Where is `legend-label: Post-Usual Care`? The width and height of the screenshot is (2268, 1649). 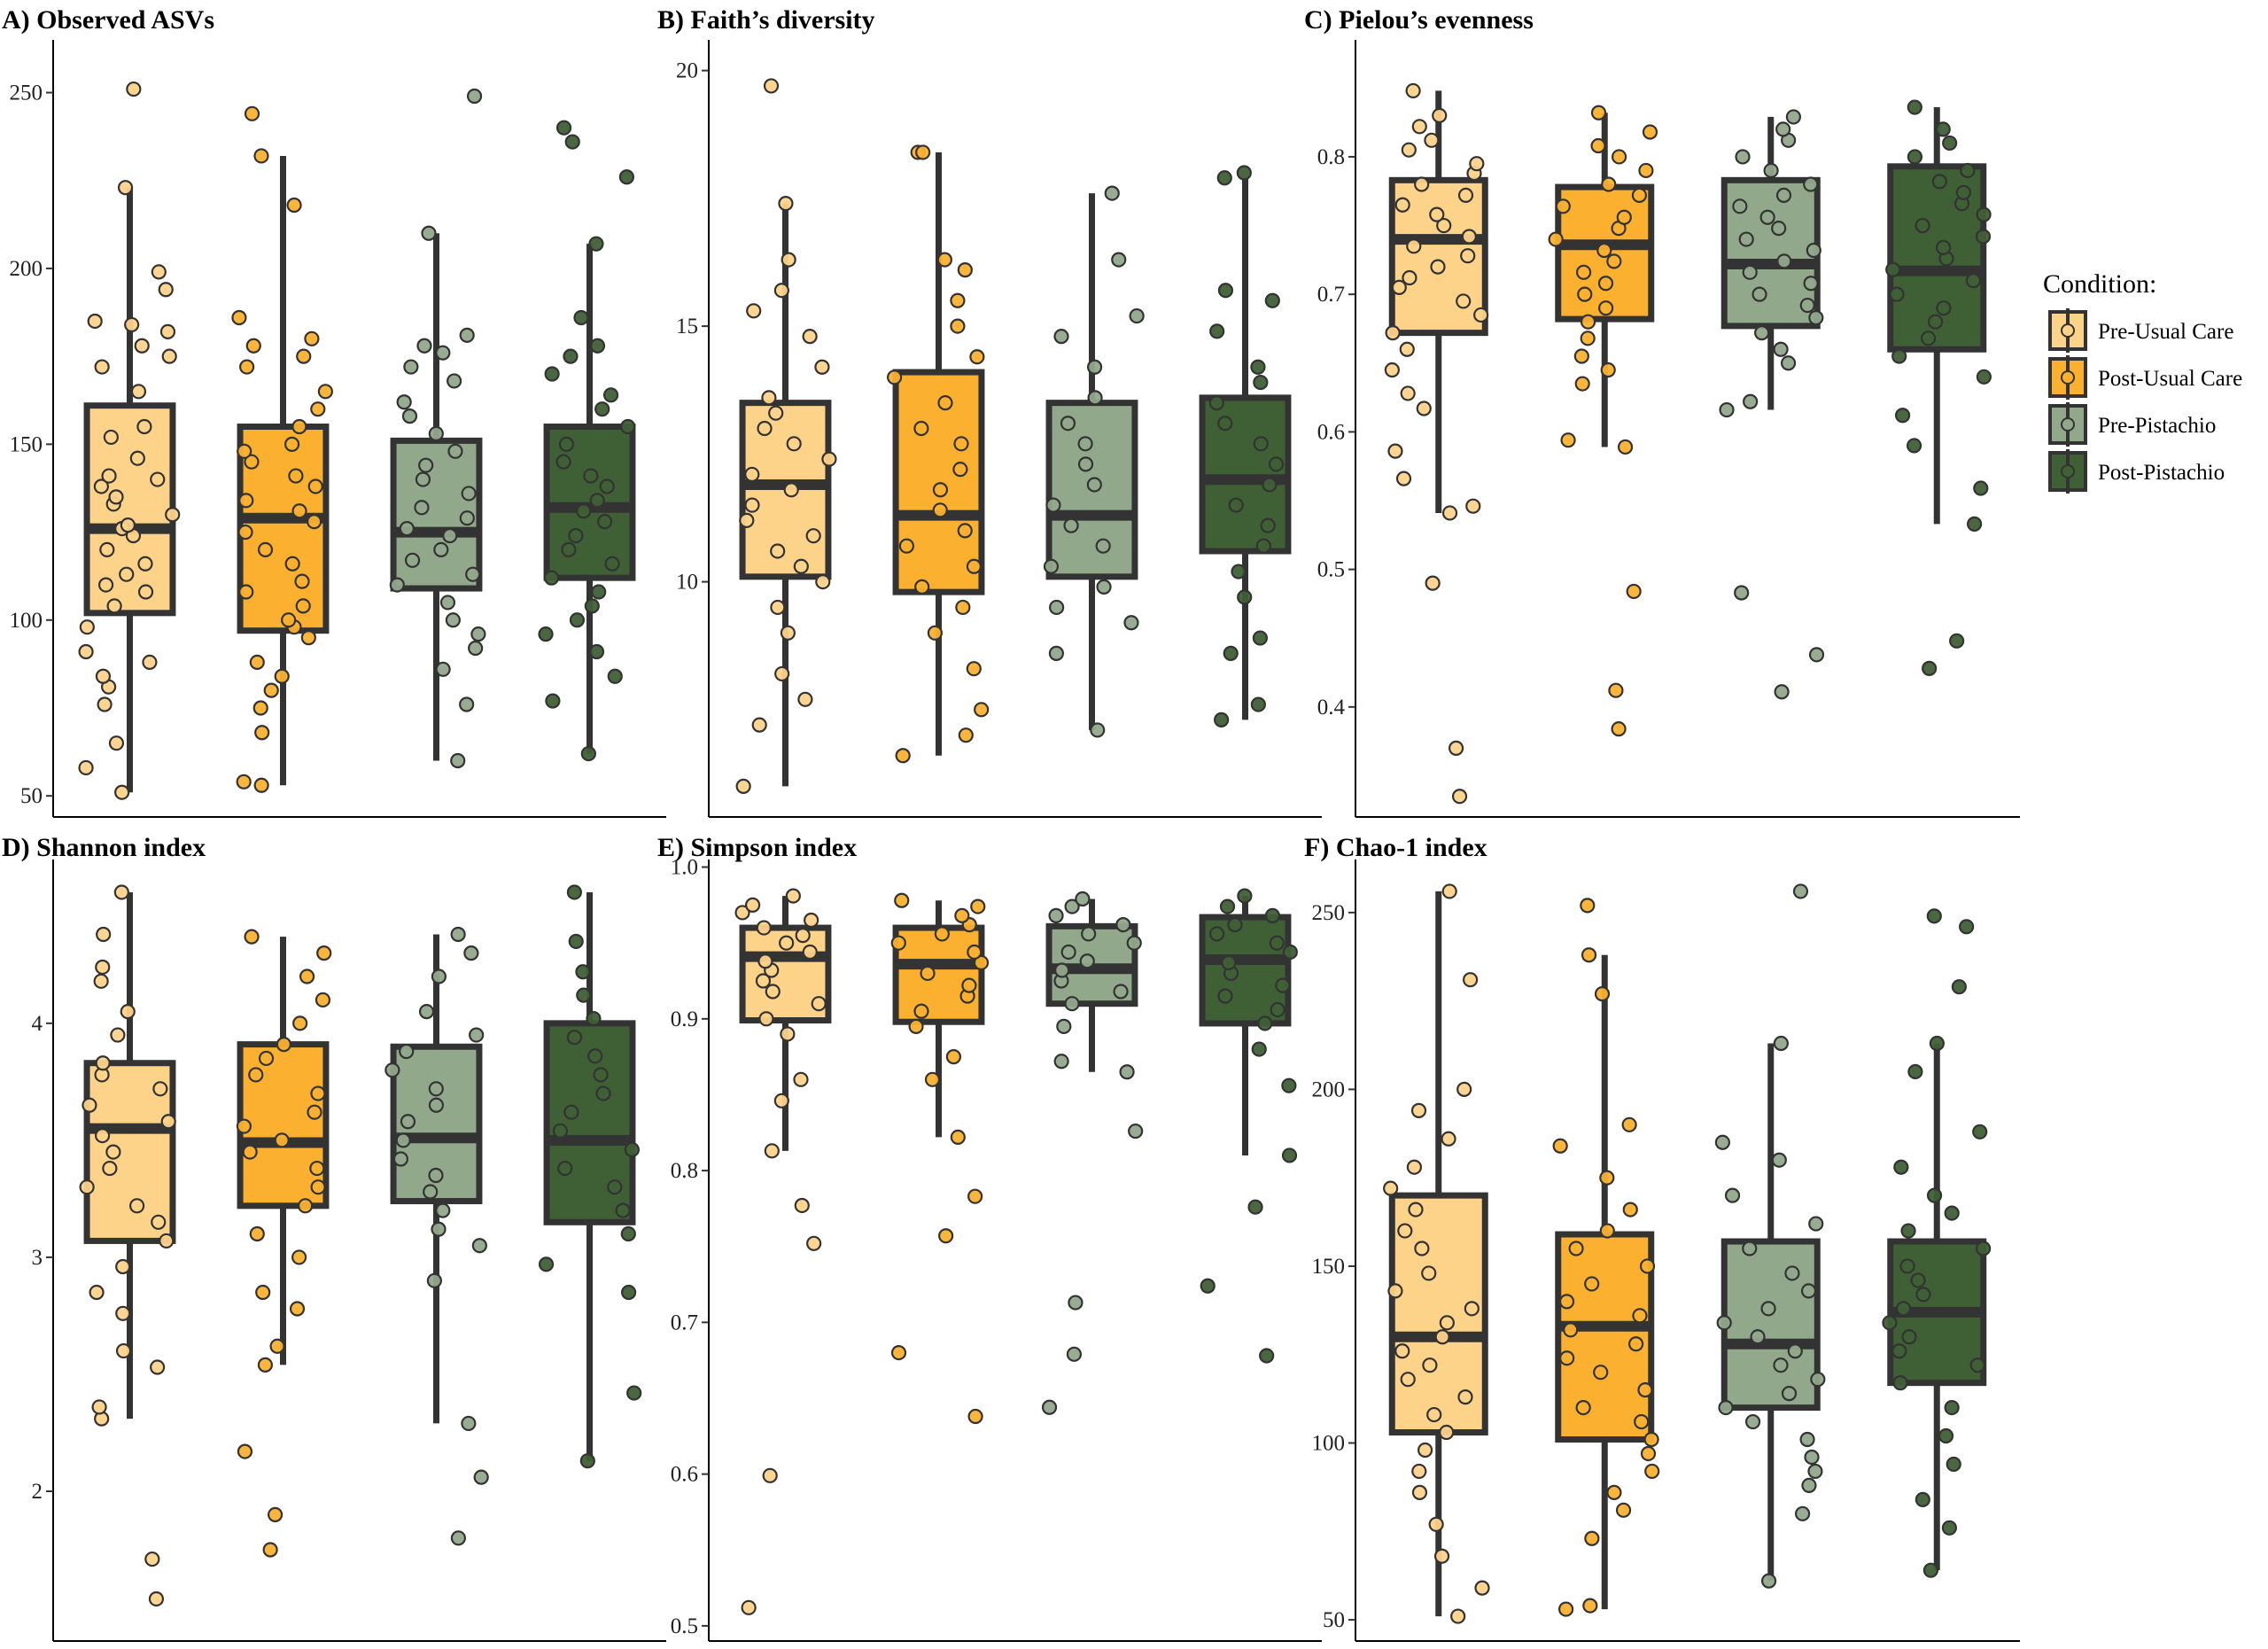
legend-label: Post-Usual Care is located at coordinates (2170, 379).